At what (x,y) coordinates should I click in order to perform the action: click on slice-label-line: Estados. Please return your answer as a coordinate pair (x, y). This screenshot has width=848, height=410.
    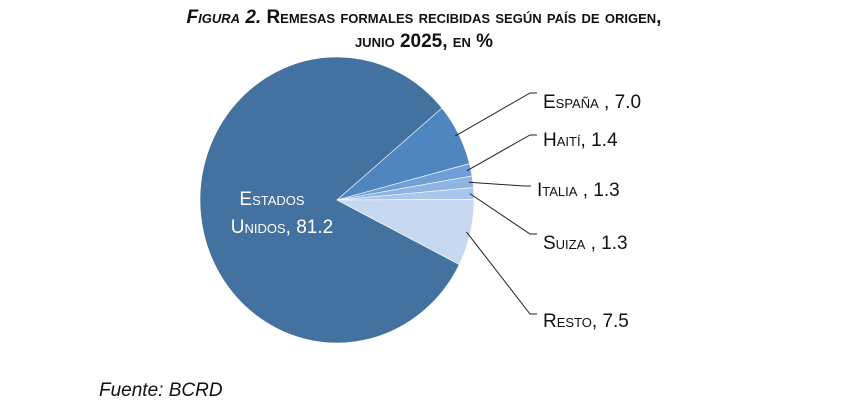
    Looking at the image, I should click on (271, 199).